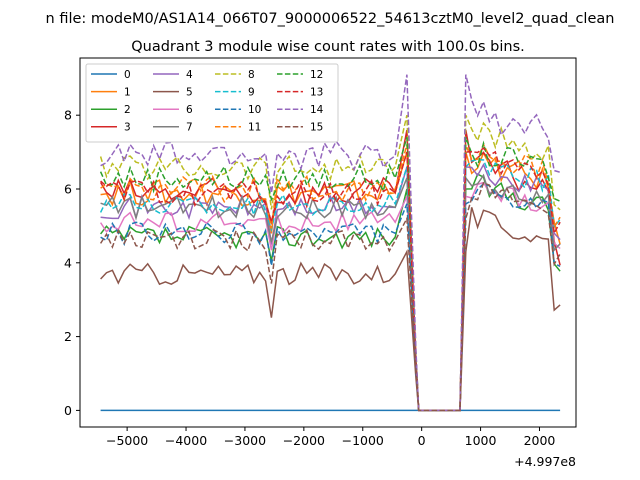  I want to click on legend-label-11: 11, so click(254, 128).